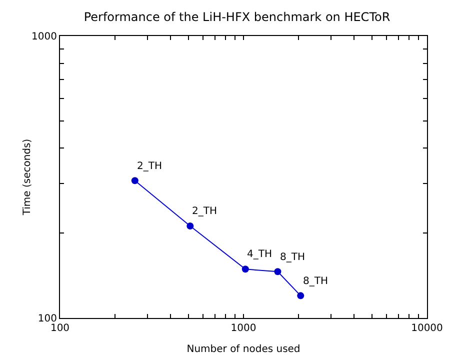 Image resolution: width=474 pixels, height=355 pixels. I want to click on x-tick-label: 10000, so click(427, 328).